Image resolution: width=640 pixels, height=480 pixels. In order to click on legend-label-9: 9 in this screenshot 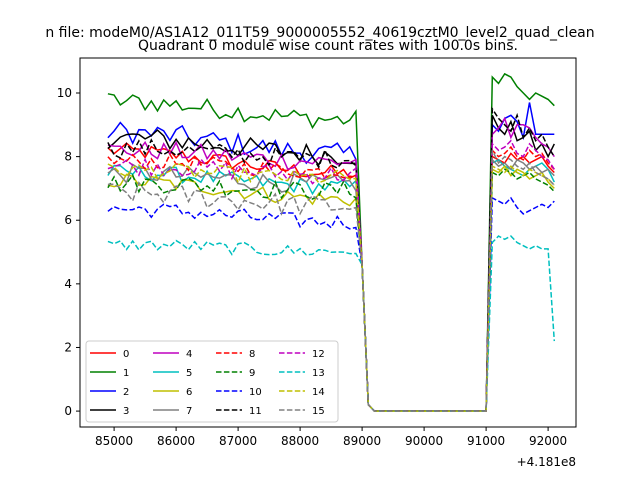, I will do `click(252, 373)`.